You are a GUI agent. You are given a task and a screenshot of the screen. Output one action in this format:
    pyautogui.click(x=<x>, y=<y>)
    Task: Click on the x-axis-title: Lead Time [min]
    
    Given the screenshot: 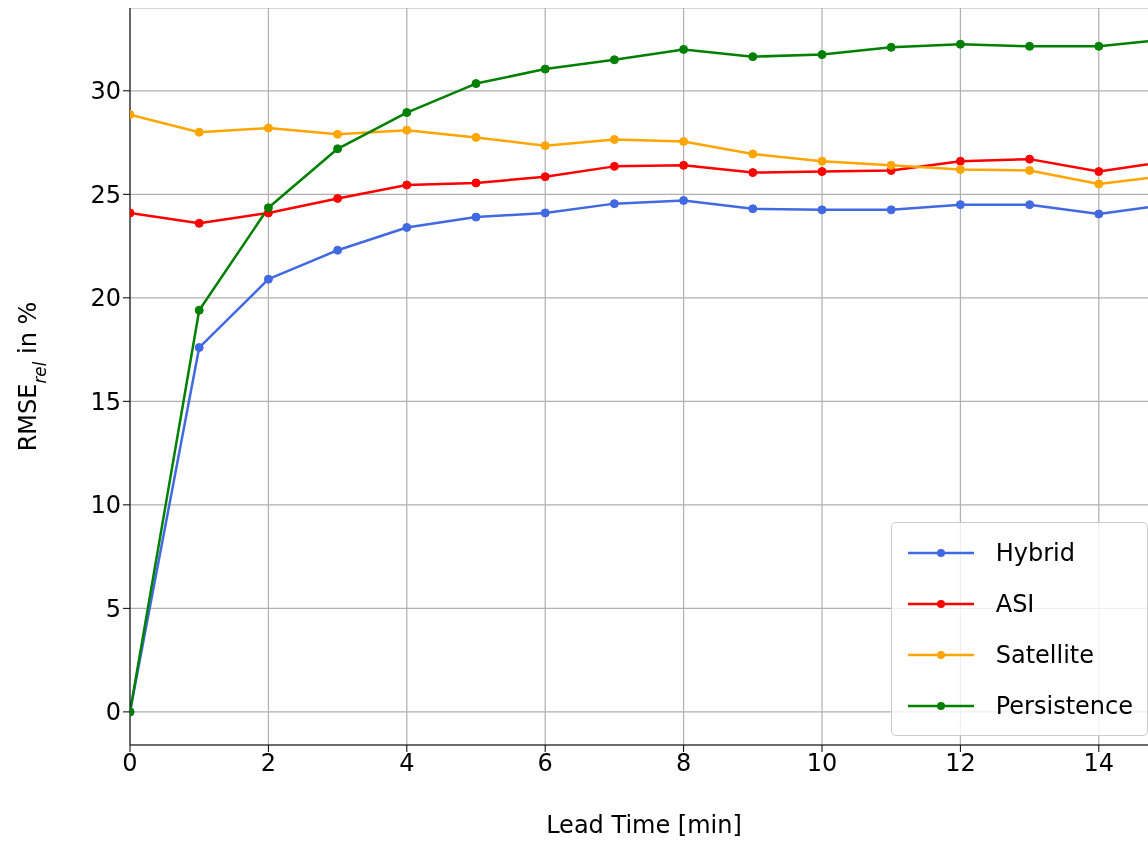 What is the action you would take?
    pyautogui.click(x=644, y=825)
    